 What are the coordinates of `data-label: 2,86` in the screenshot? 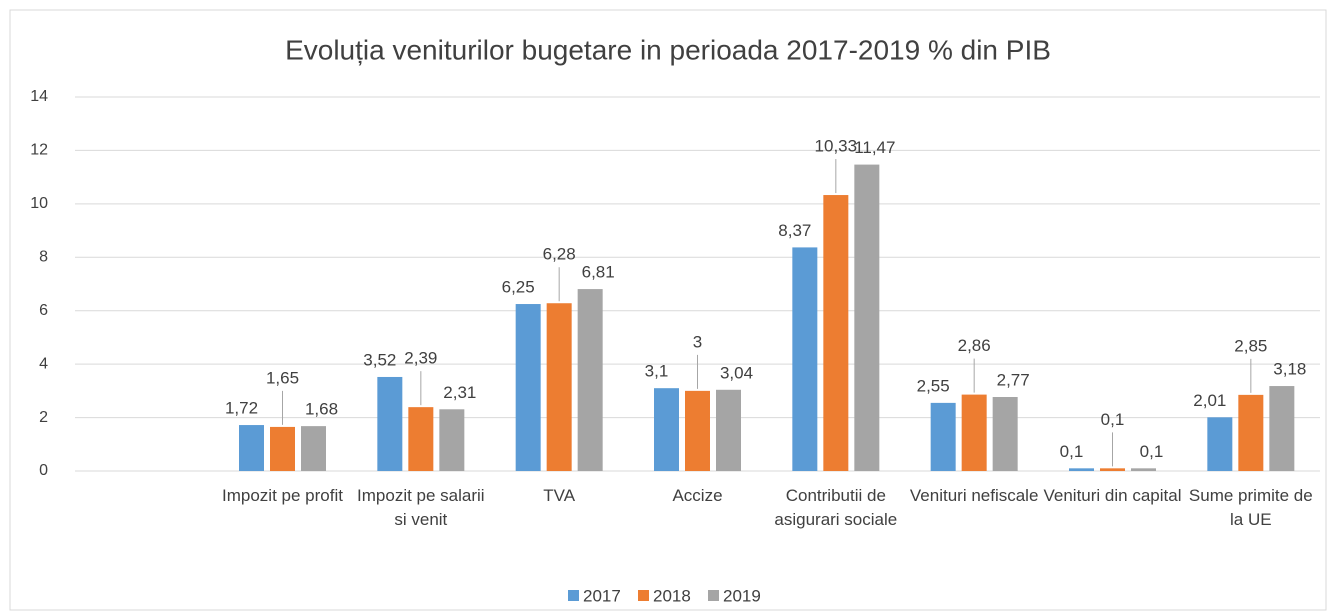 It's located at (974, 345).